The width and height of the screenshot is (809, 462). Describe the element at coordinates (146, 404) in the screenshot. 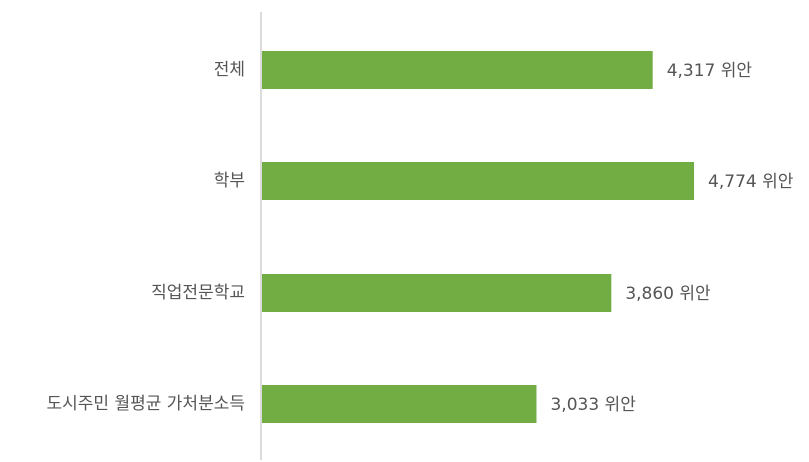

I see `category-label-3: 도시주민 월평균 가처분소득` at that location.